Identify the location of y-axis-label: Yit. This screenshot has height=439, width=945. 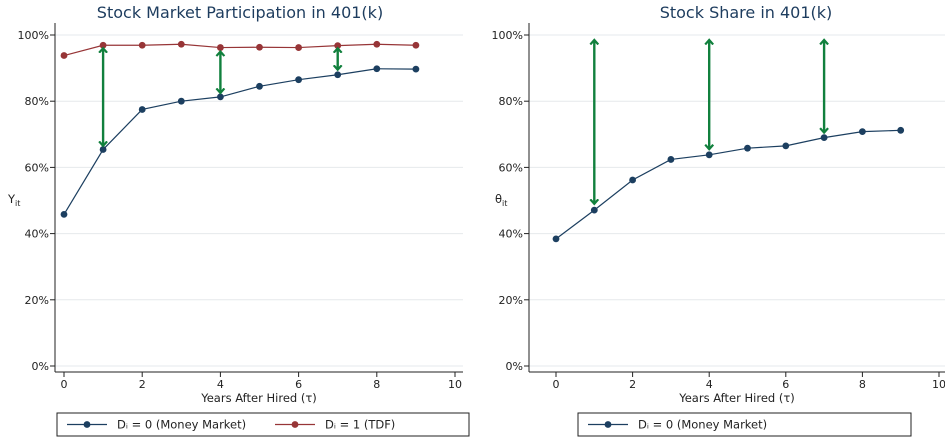
(13, 200).